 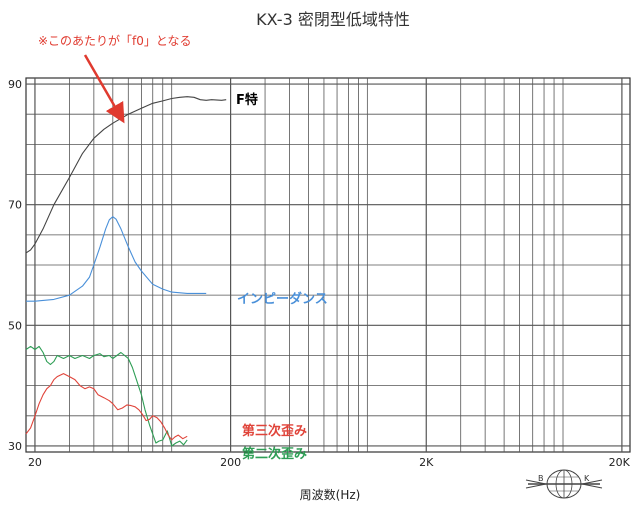 I want to click on x-tick-label: 20K, so click(x=620, y=462).